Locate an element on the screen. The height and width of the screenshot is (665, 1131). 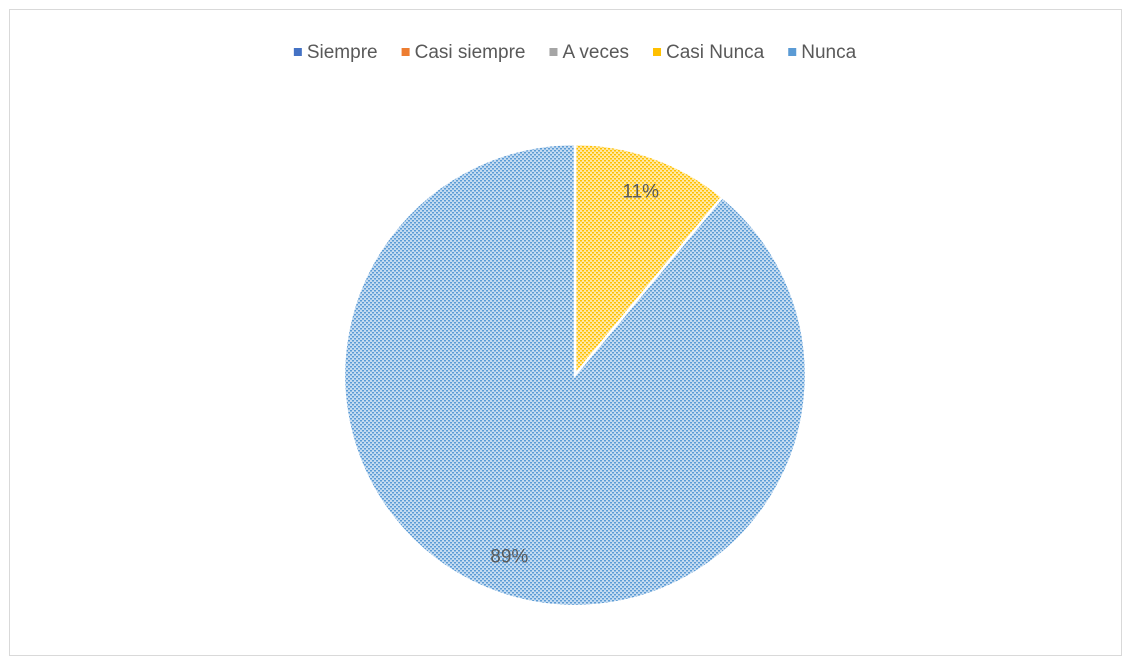
legend-label: Nunca is located at coordinates (828, 52).